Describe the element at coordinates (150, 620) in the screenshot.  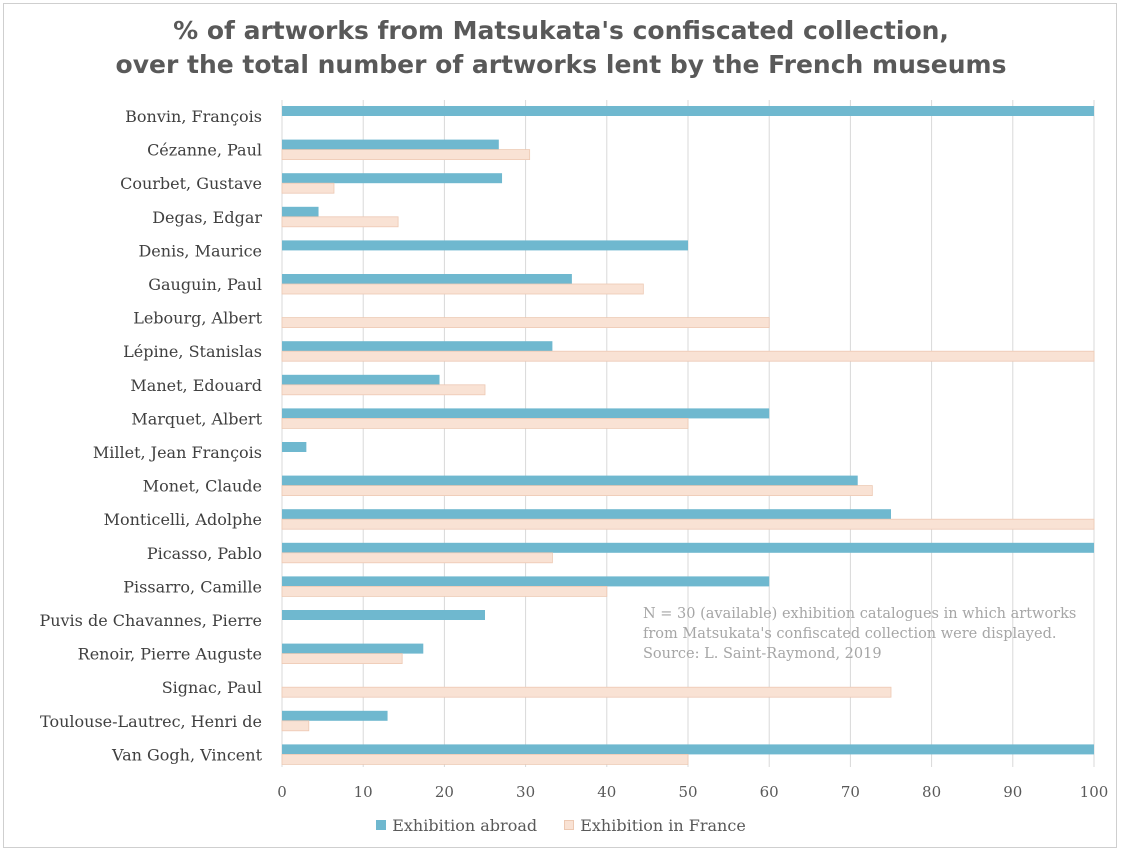
I see `category-label-puvis-de-chavannes-pierre: Puvis de Chavannes, Pierre` at that location.